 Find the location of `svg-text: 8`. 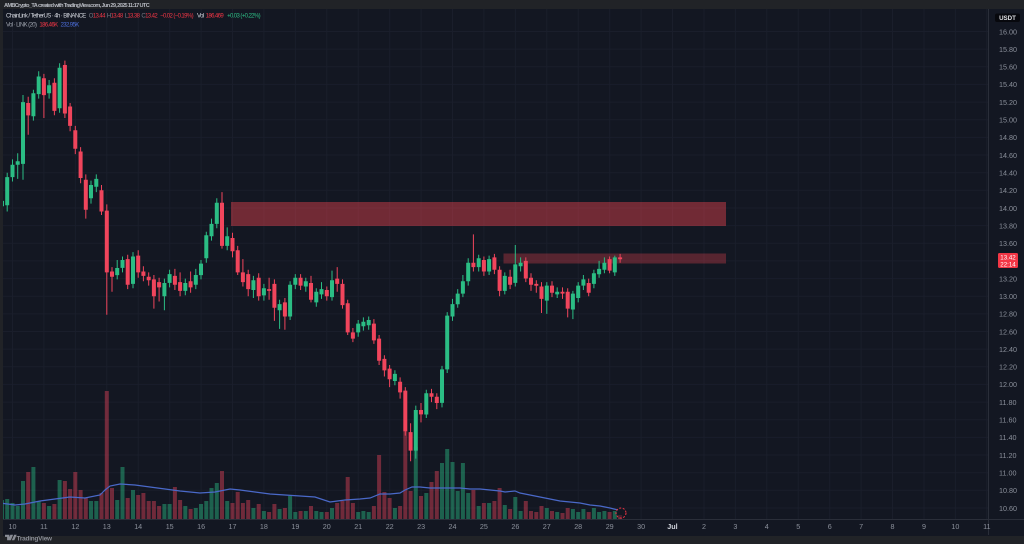

svg-text: 8 is located at coordinates (893, 526).